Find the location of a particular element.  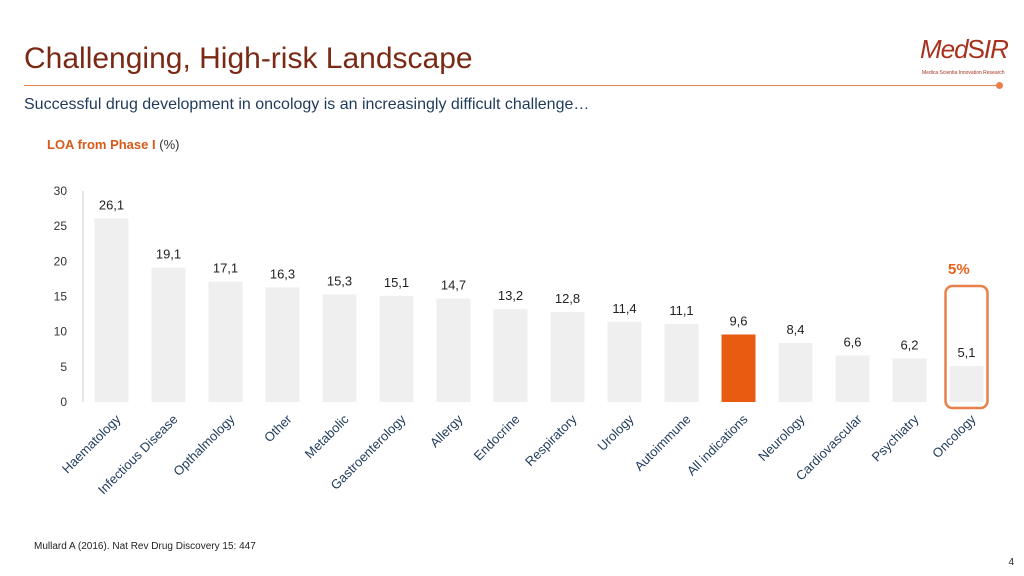

bar-value-label: 9,6 is located at coordinates (738, 320).